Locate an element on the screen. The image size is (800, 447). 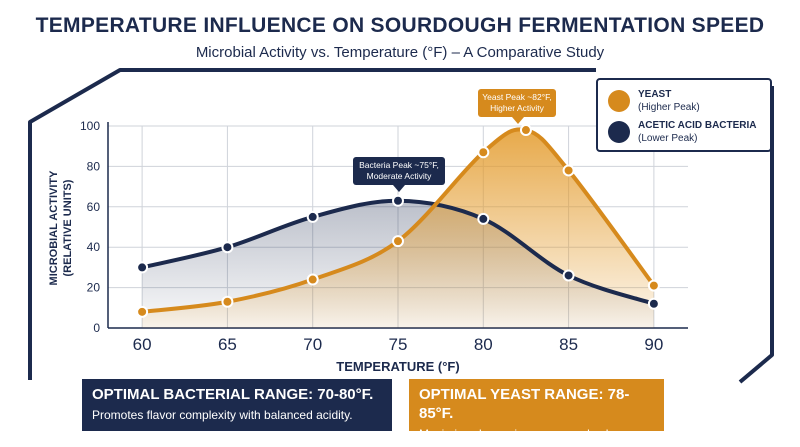
legend-item-yeast: YEAST (Higher Peak) is located at coordinates (654, 101).